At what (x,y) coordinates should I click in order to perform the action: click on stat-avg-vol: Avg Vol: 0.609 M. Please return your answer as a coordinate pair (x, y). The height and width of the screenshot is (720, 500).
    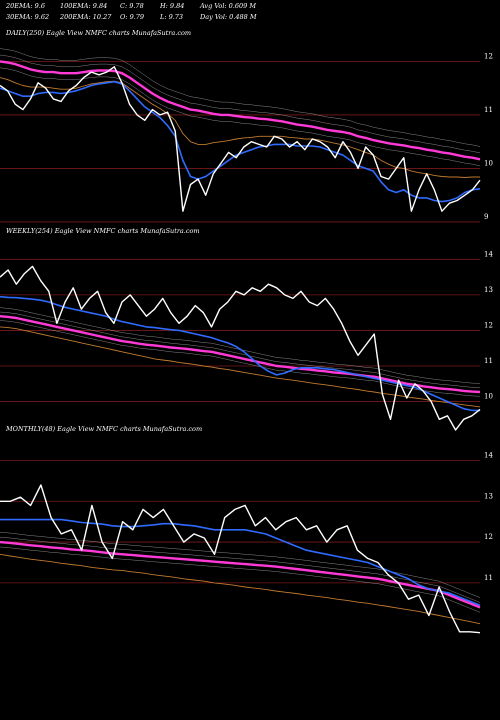
    Looking at the image, I should click on (227, 6).